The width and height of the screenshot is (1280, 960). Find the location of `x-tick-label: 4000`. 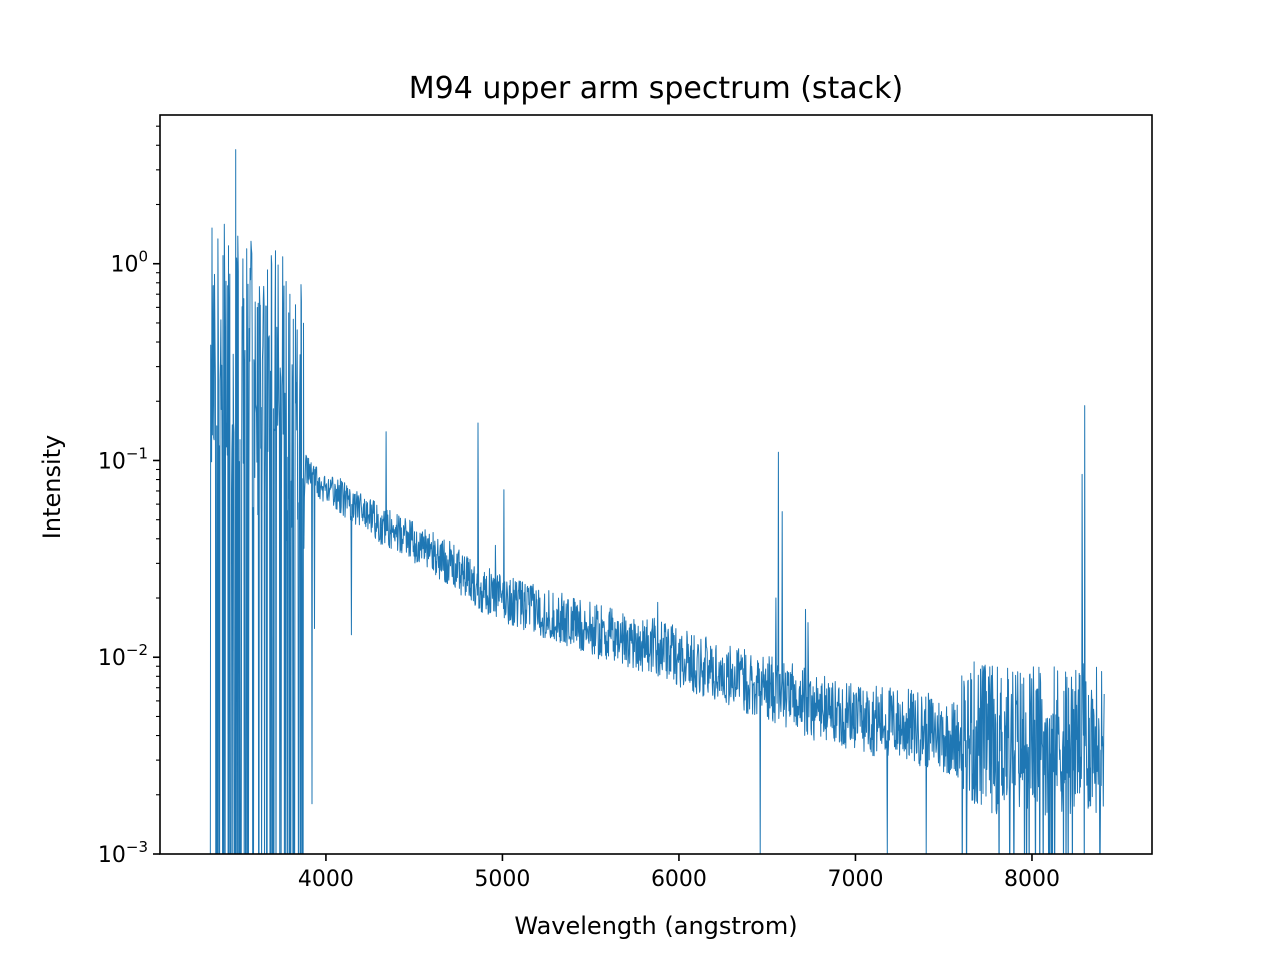

x-tick-label: 4000 is located at coordinates (326, 879).